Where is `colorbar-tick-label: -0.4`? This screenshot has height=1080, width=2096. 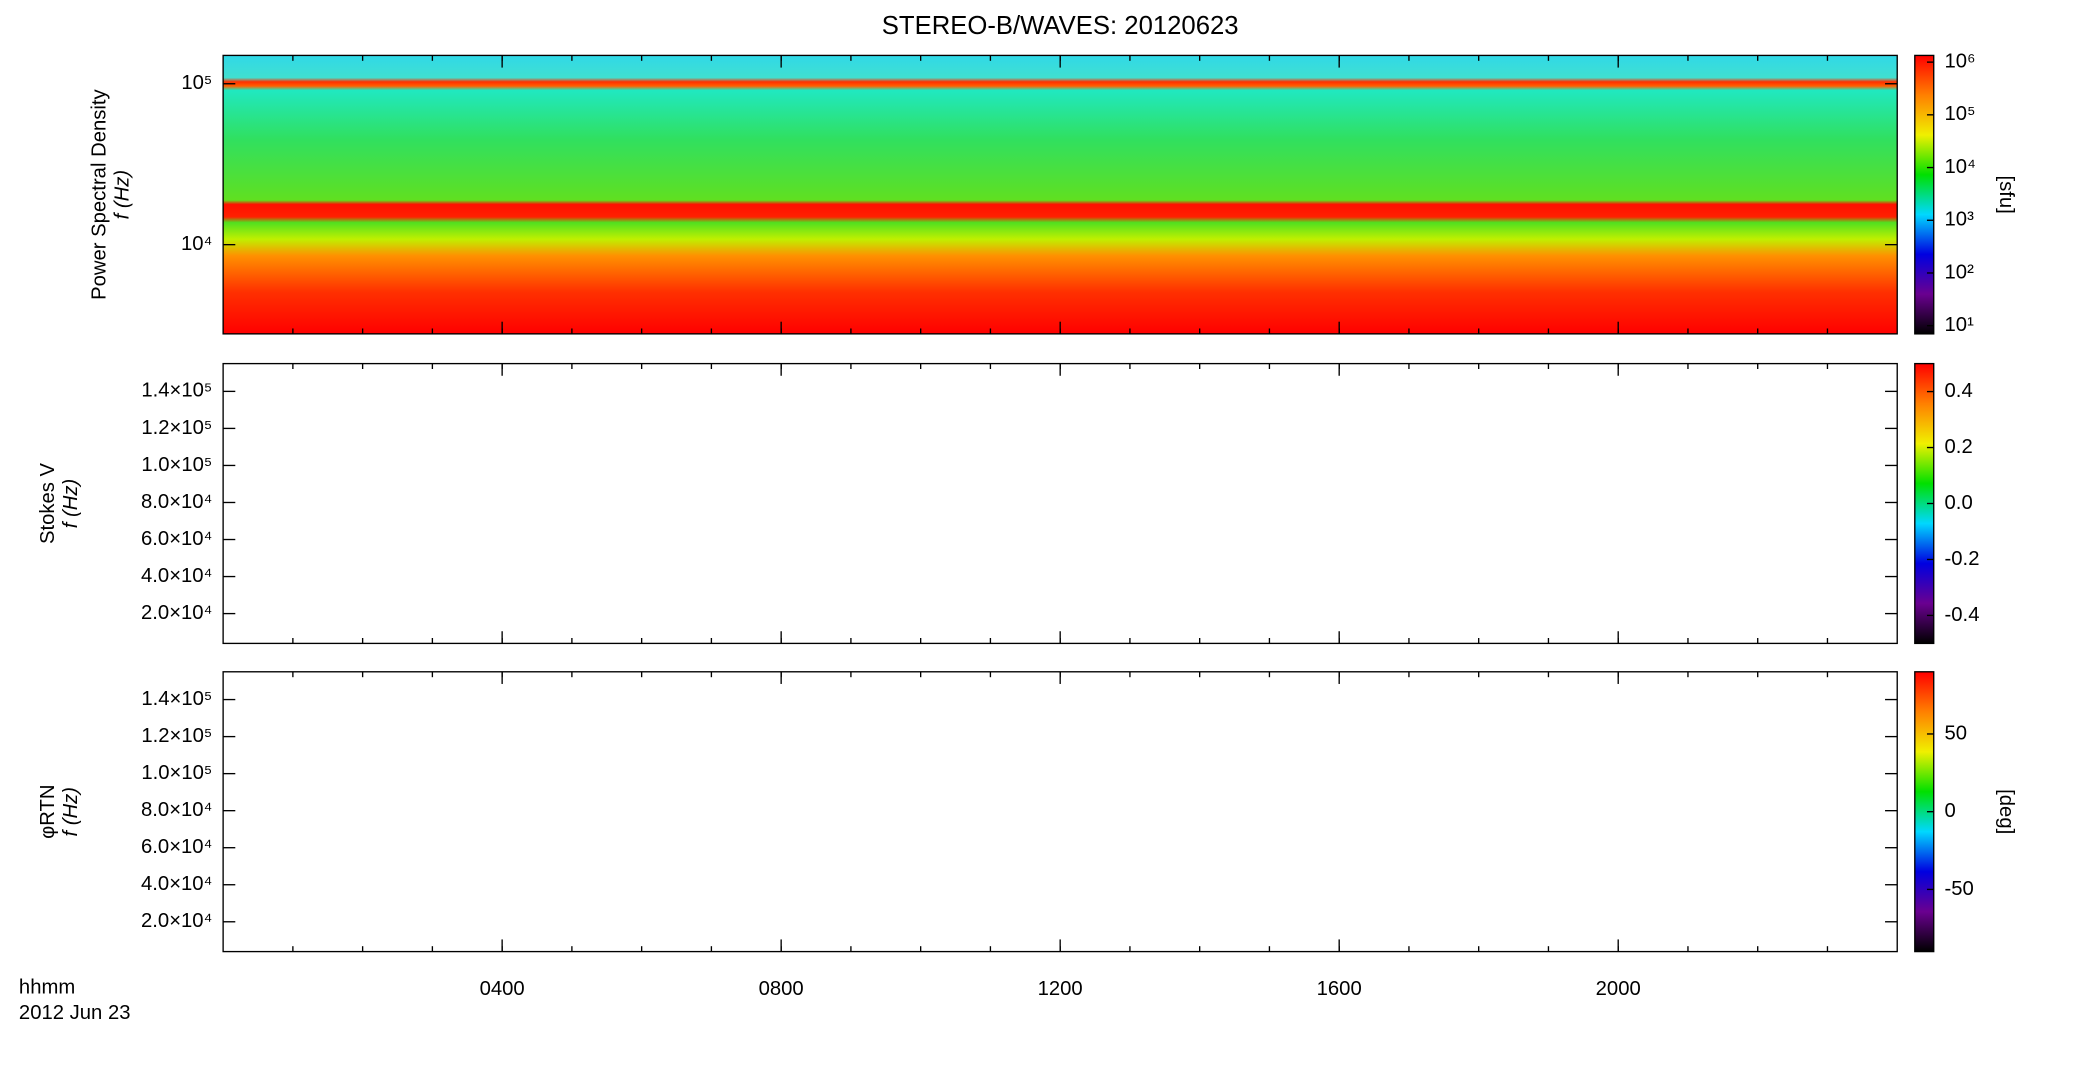
colorbar-tick-label: -0.4 is located at coordinates (1962, 615).